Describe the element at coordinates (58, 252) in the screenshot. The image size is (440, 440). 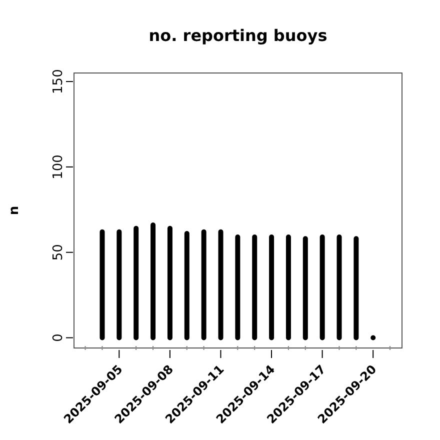
I see `y-tick-label: 50` at that location.